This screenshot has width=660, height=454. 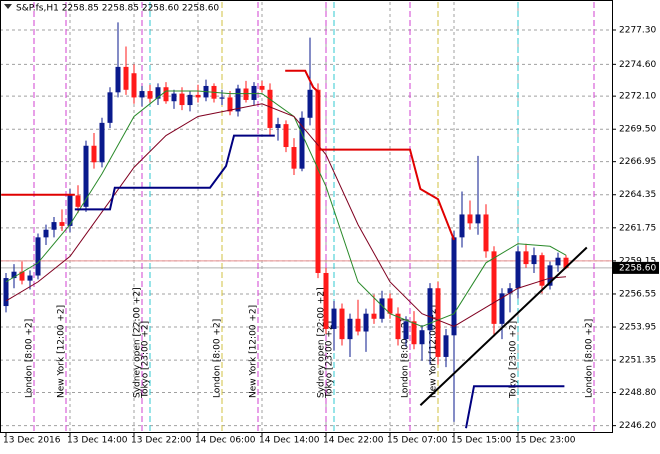 I want to click on session-label: Sydney open [22:00 +2], so click(x=138, y=342).